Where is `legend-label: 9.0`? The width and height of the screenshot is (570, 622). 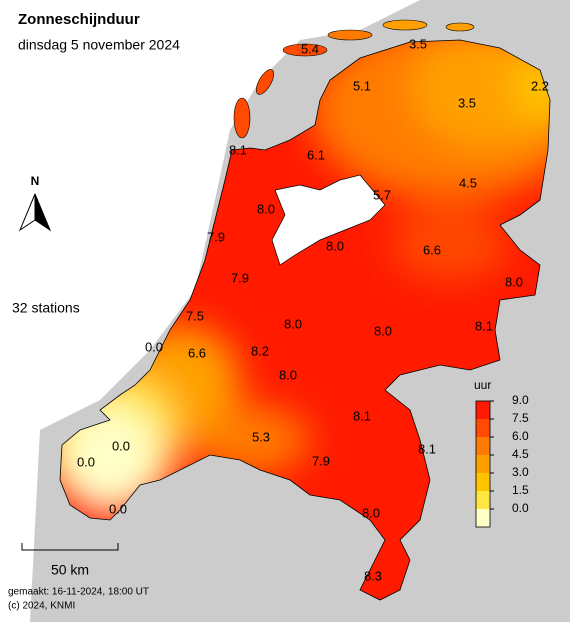 legend-label: 9.0 is located at coordinates (520, 400).